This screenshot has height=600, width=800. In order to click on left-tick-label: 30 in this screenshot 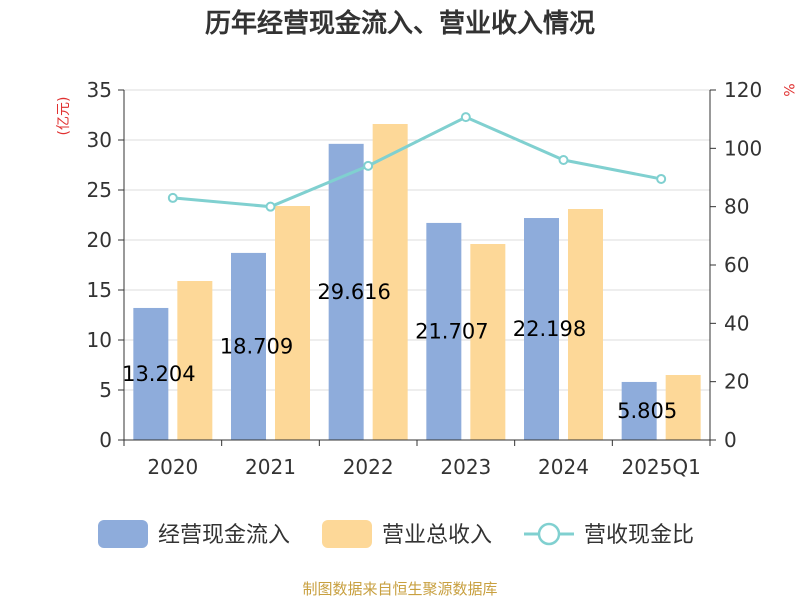, I will do `click(99, 140)`.